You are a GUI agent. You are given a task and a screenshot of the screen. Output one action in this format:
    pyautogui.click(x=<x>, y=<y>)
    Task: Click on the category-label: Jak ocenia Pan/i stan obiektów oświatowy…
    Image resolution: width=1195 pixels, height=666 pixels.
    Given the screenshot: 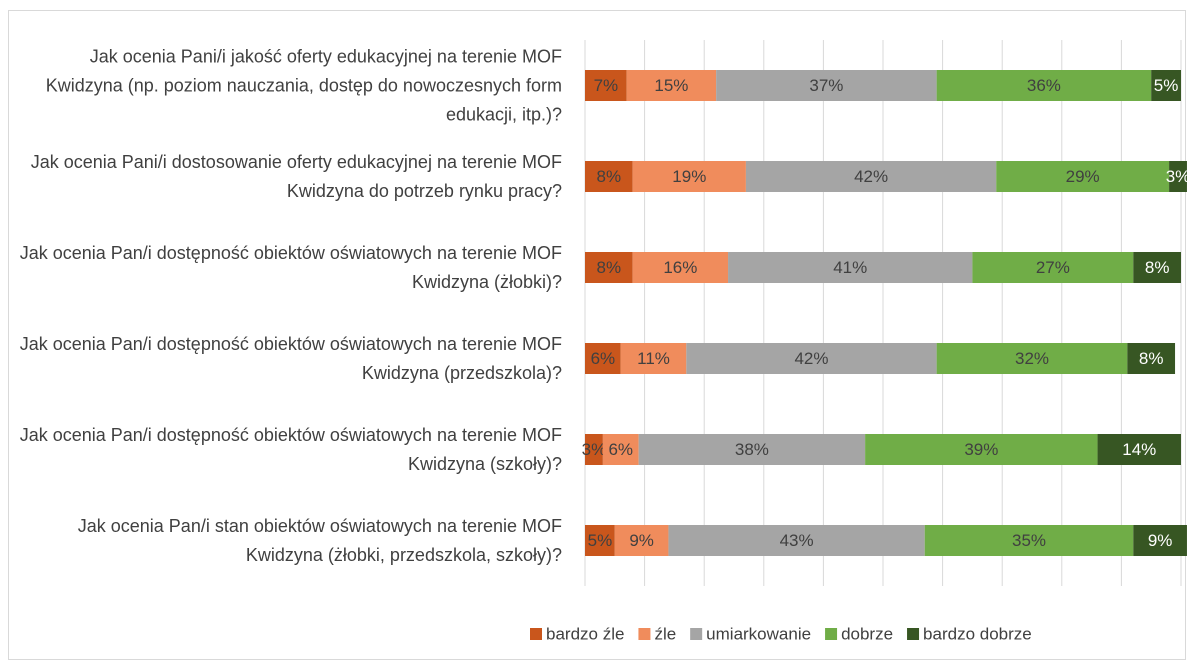 What is the action you would take?
    pyautogui.click(x=319, y=540)
    